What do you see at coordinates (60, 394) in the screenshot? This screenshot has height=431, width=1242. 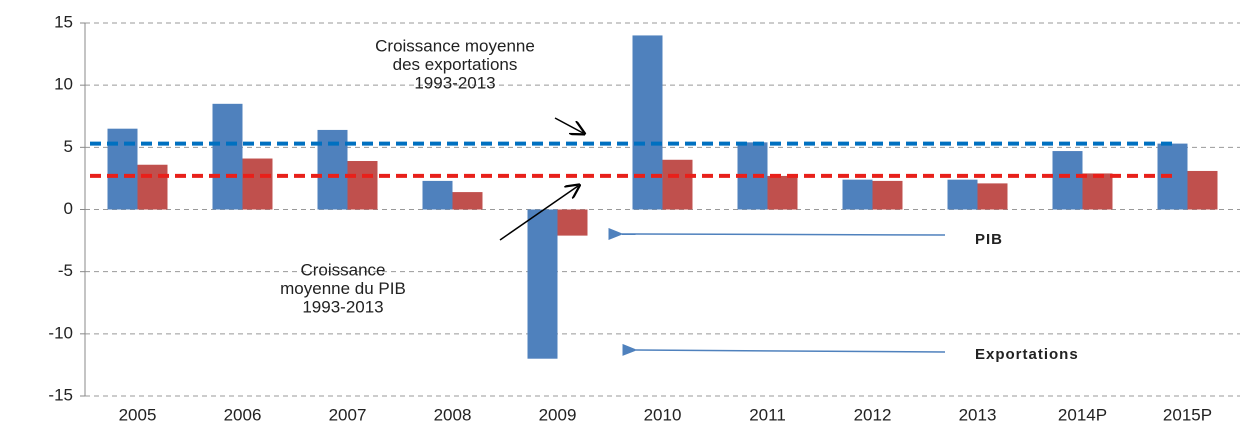 I see `y-tick-label: -15` at bounding box center [60, 394].